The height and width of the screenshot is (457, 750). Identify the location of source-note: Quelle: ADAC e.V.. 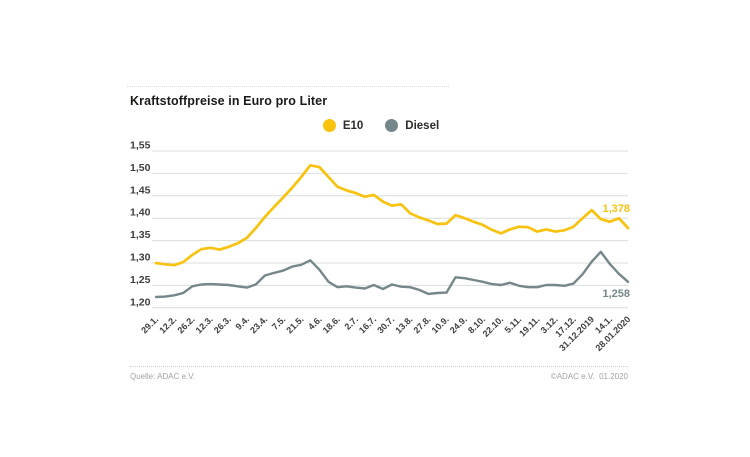
(163, 376).